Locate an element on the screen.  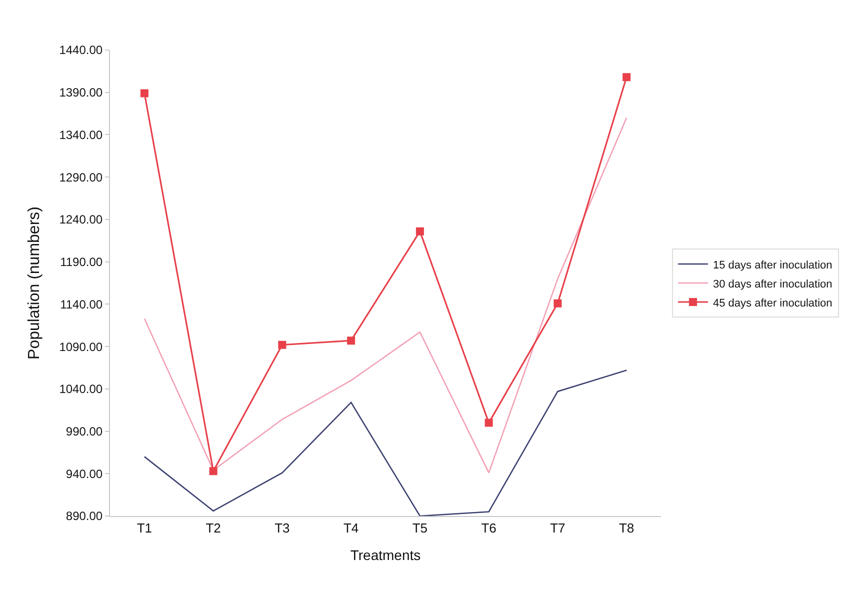
x-tick-label: T5 is located at coordinates (420, 528).